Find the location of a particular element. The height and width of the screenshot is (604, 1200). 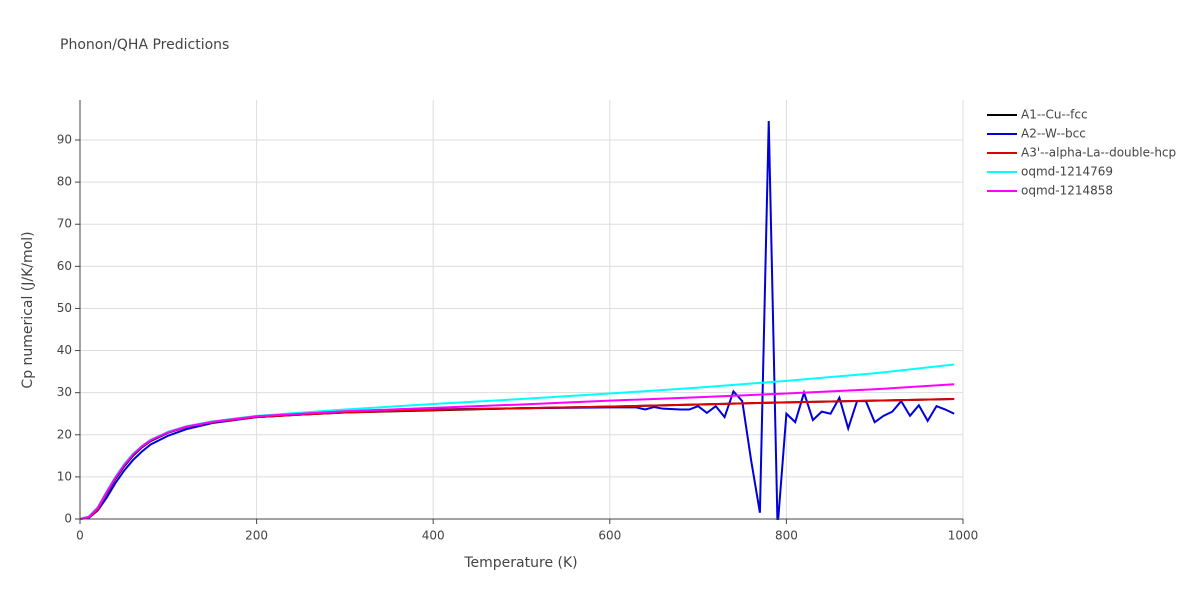

y-tick-label: 20 is located at coordinates (64, 434).